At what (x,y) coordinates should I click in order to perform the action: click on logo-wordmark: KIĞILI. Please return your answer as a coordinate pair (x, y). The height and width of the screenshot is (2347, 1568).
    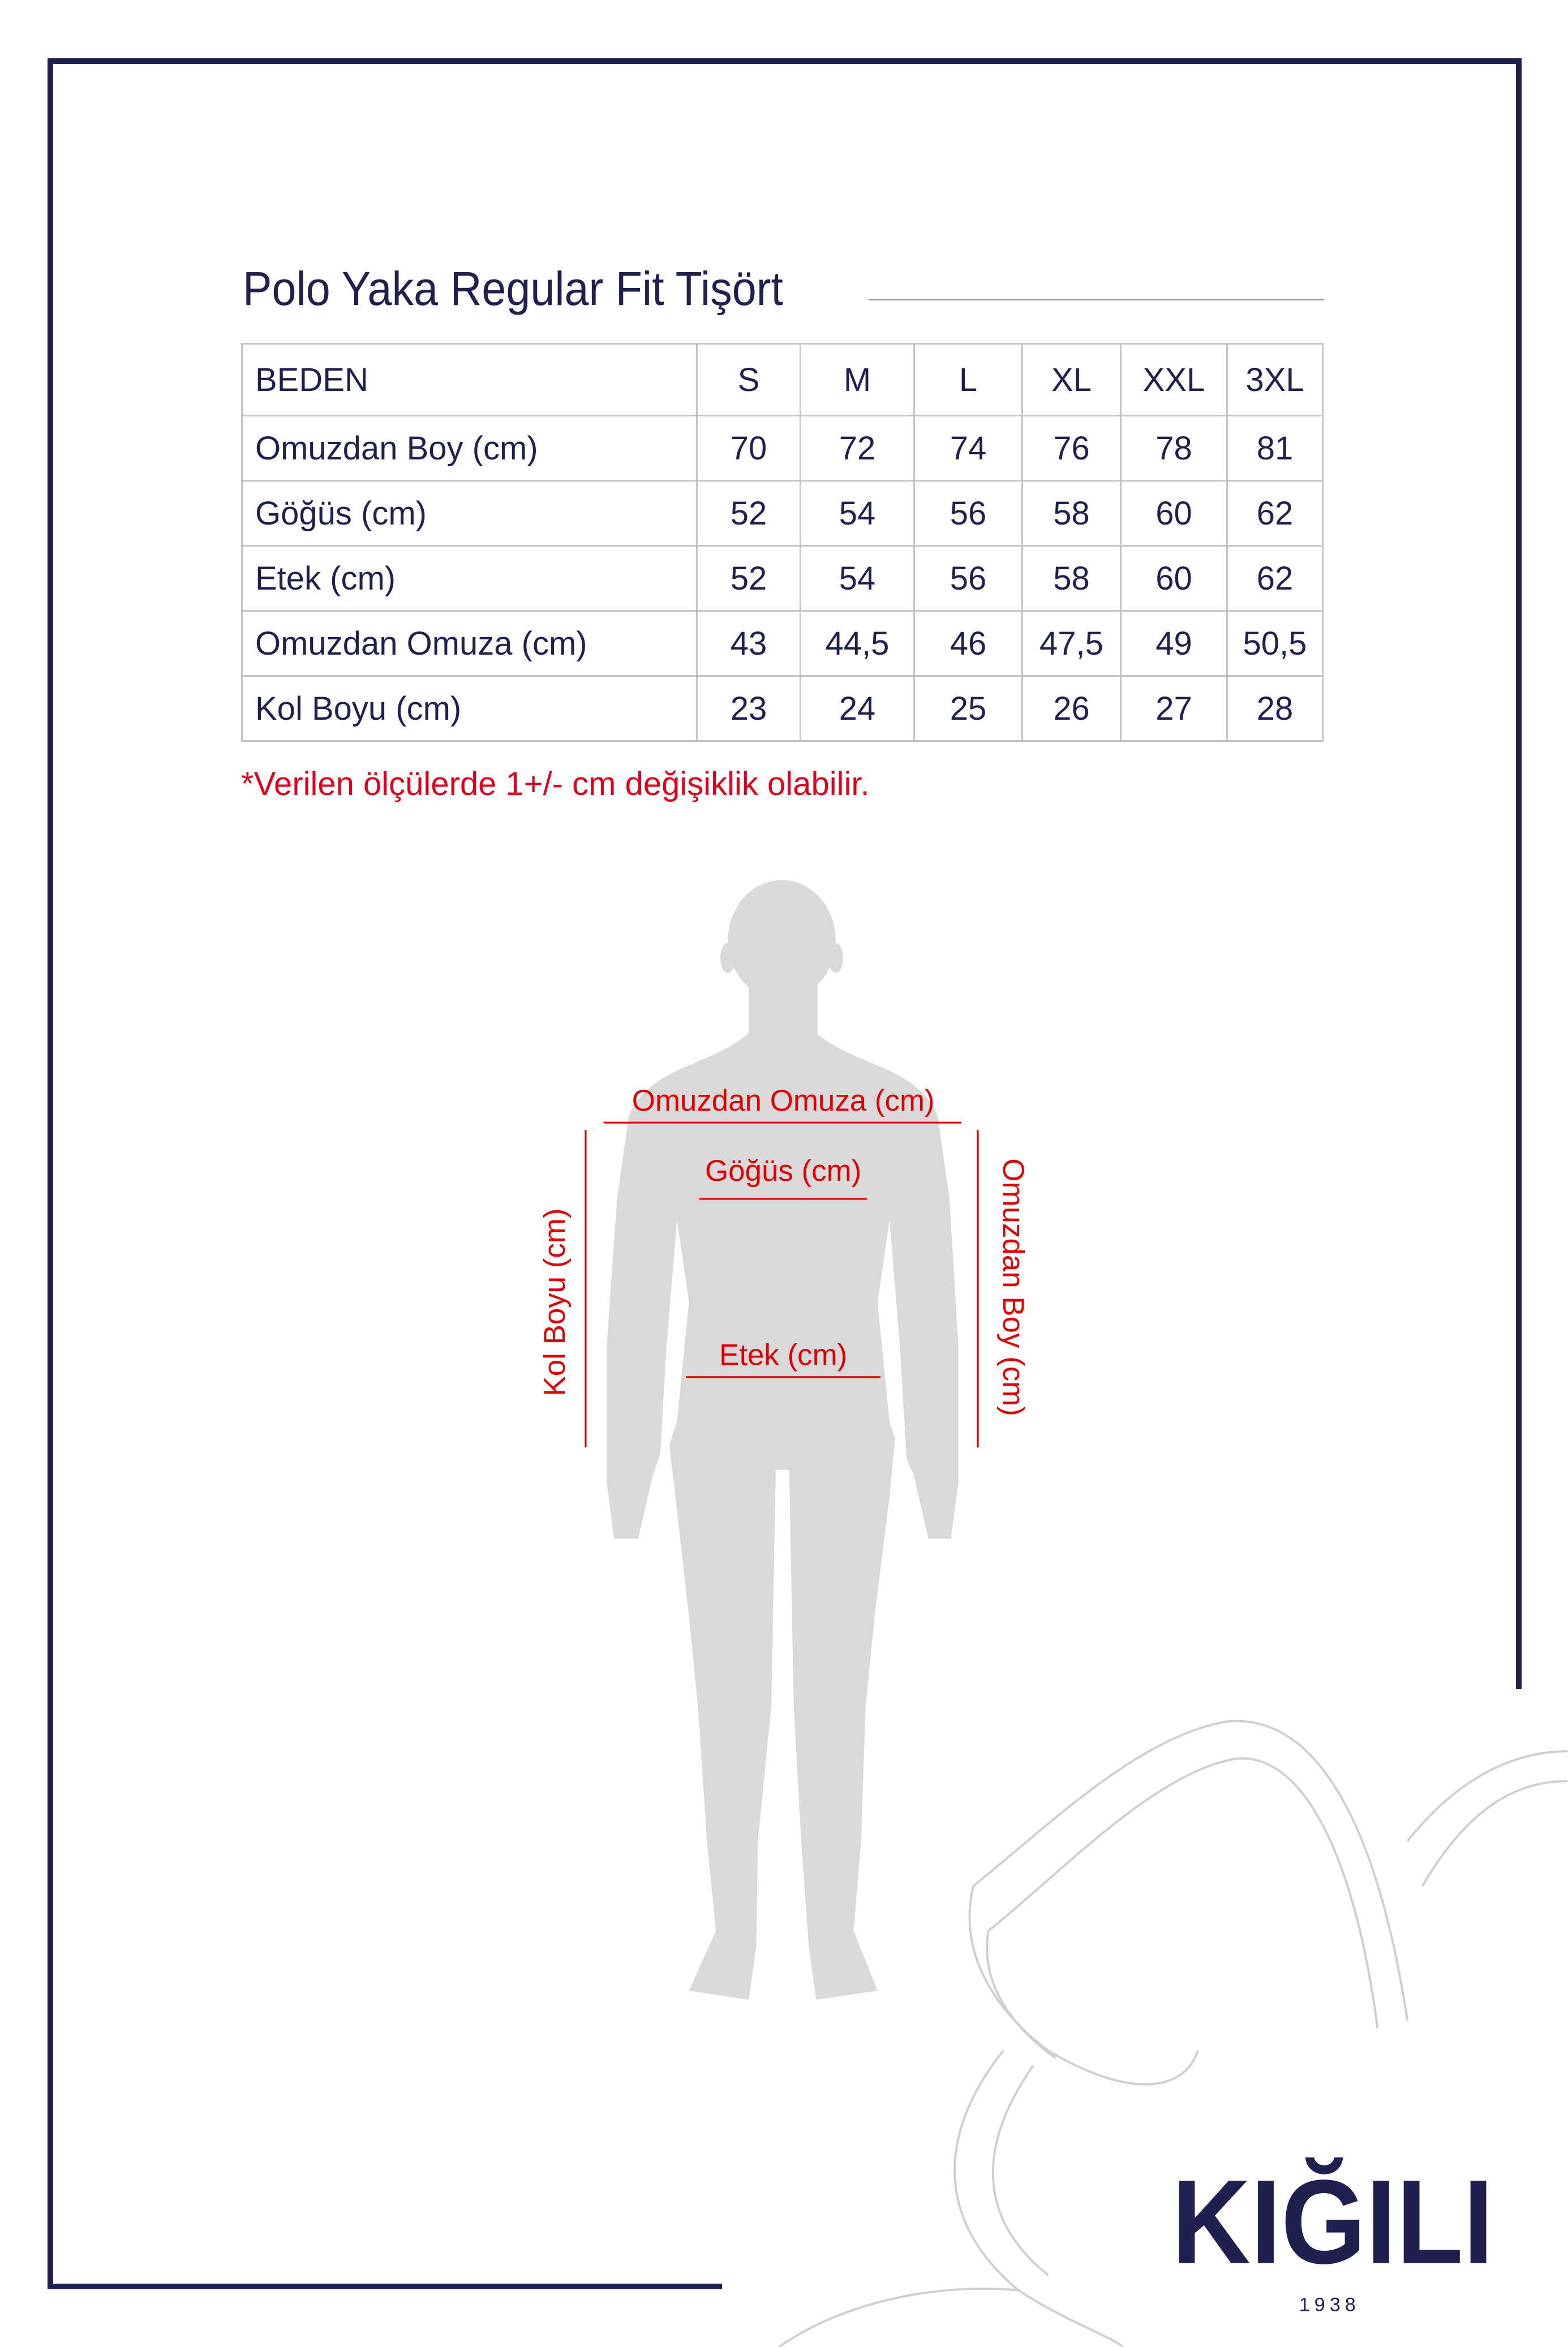
    Looking at the image, I should click on (1333, 2222).